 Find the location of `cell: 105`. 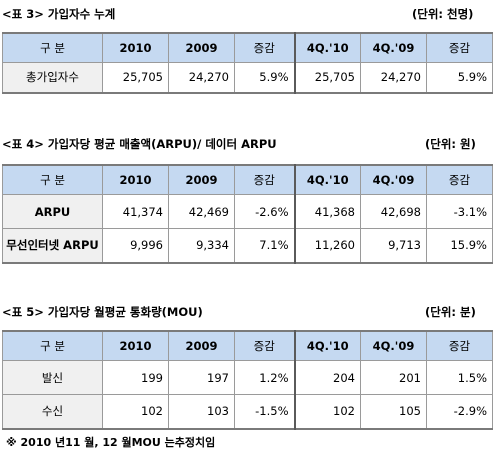

cell: 105 is located at coordinates (393, 411).